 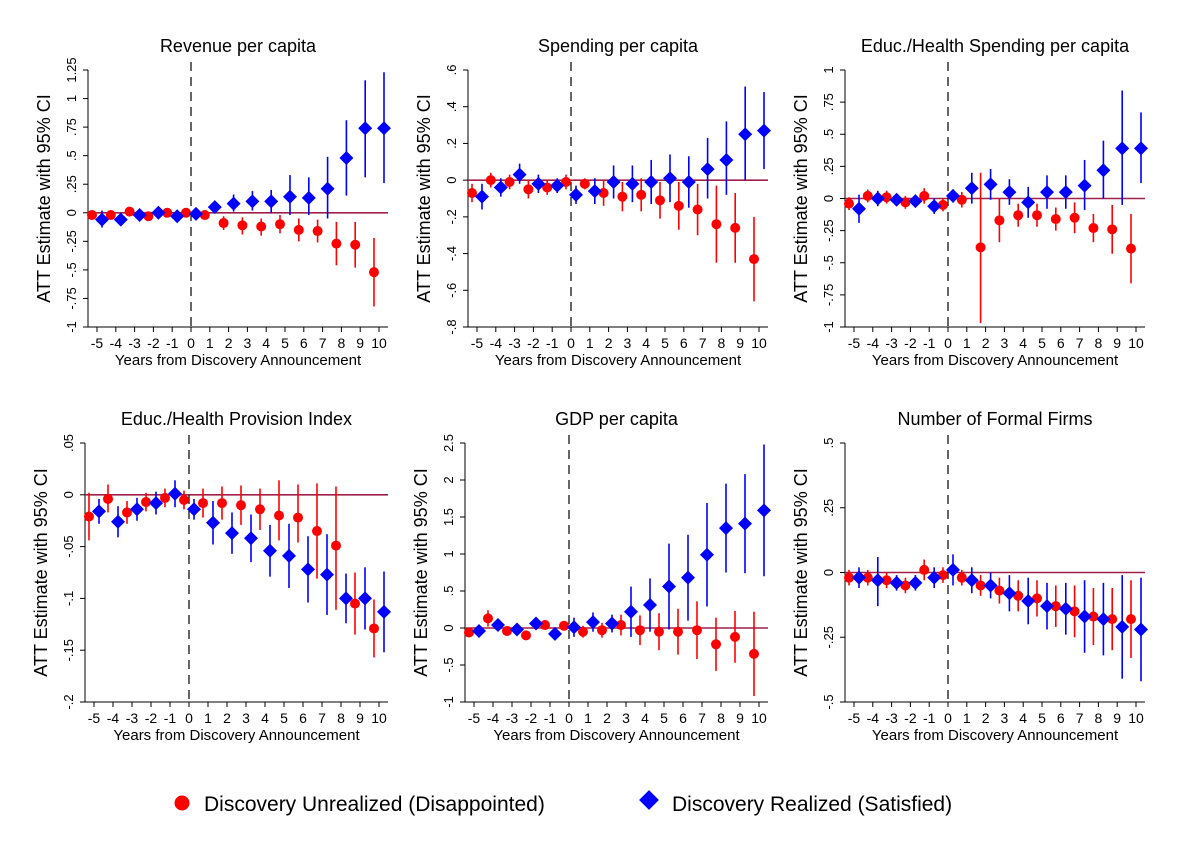 What do you see at coordinates (649, 800) in the screenshot?
I see `legend-realized-marker` at bounding box center [649, 800].